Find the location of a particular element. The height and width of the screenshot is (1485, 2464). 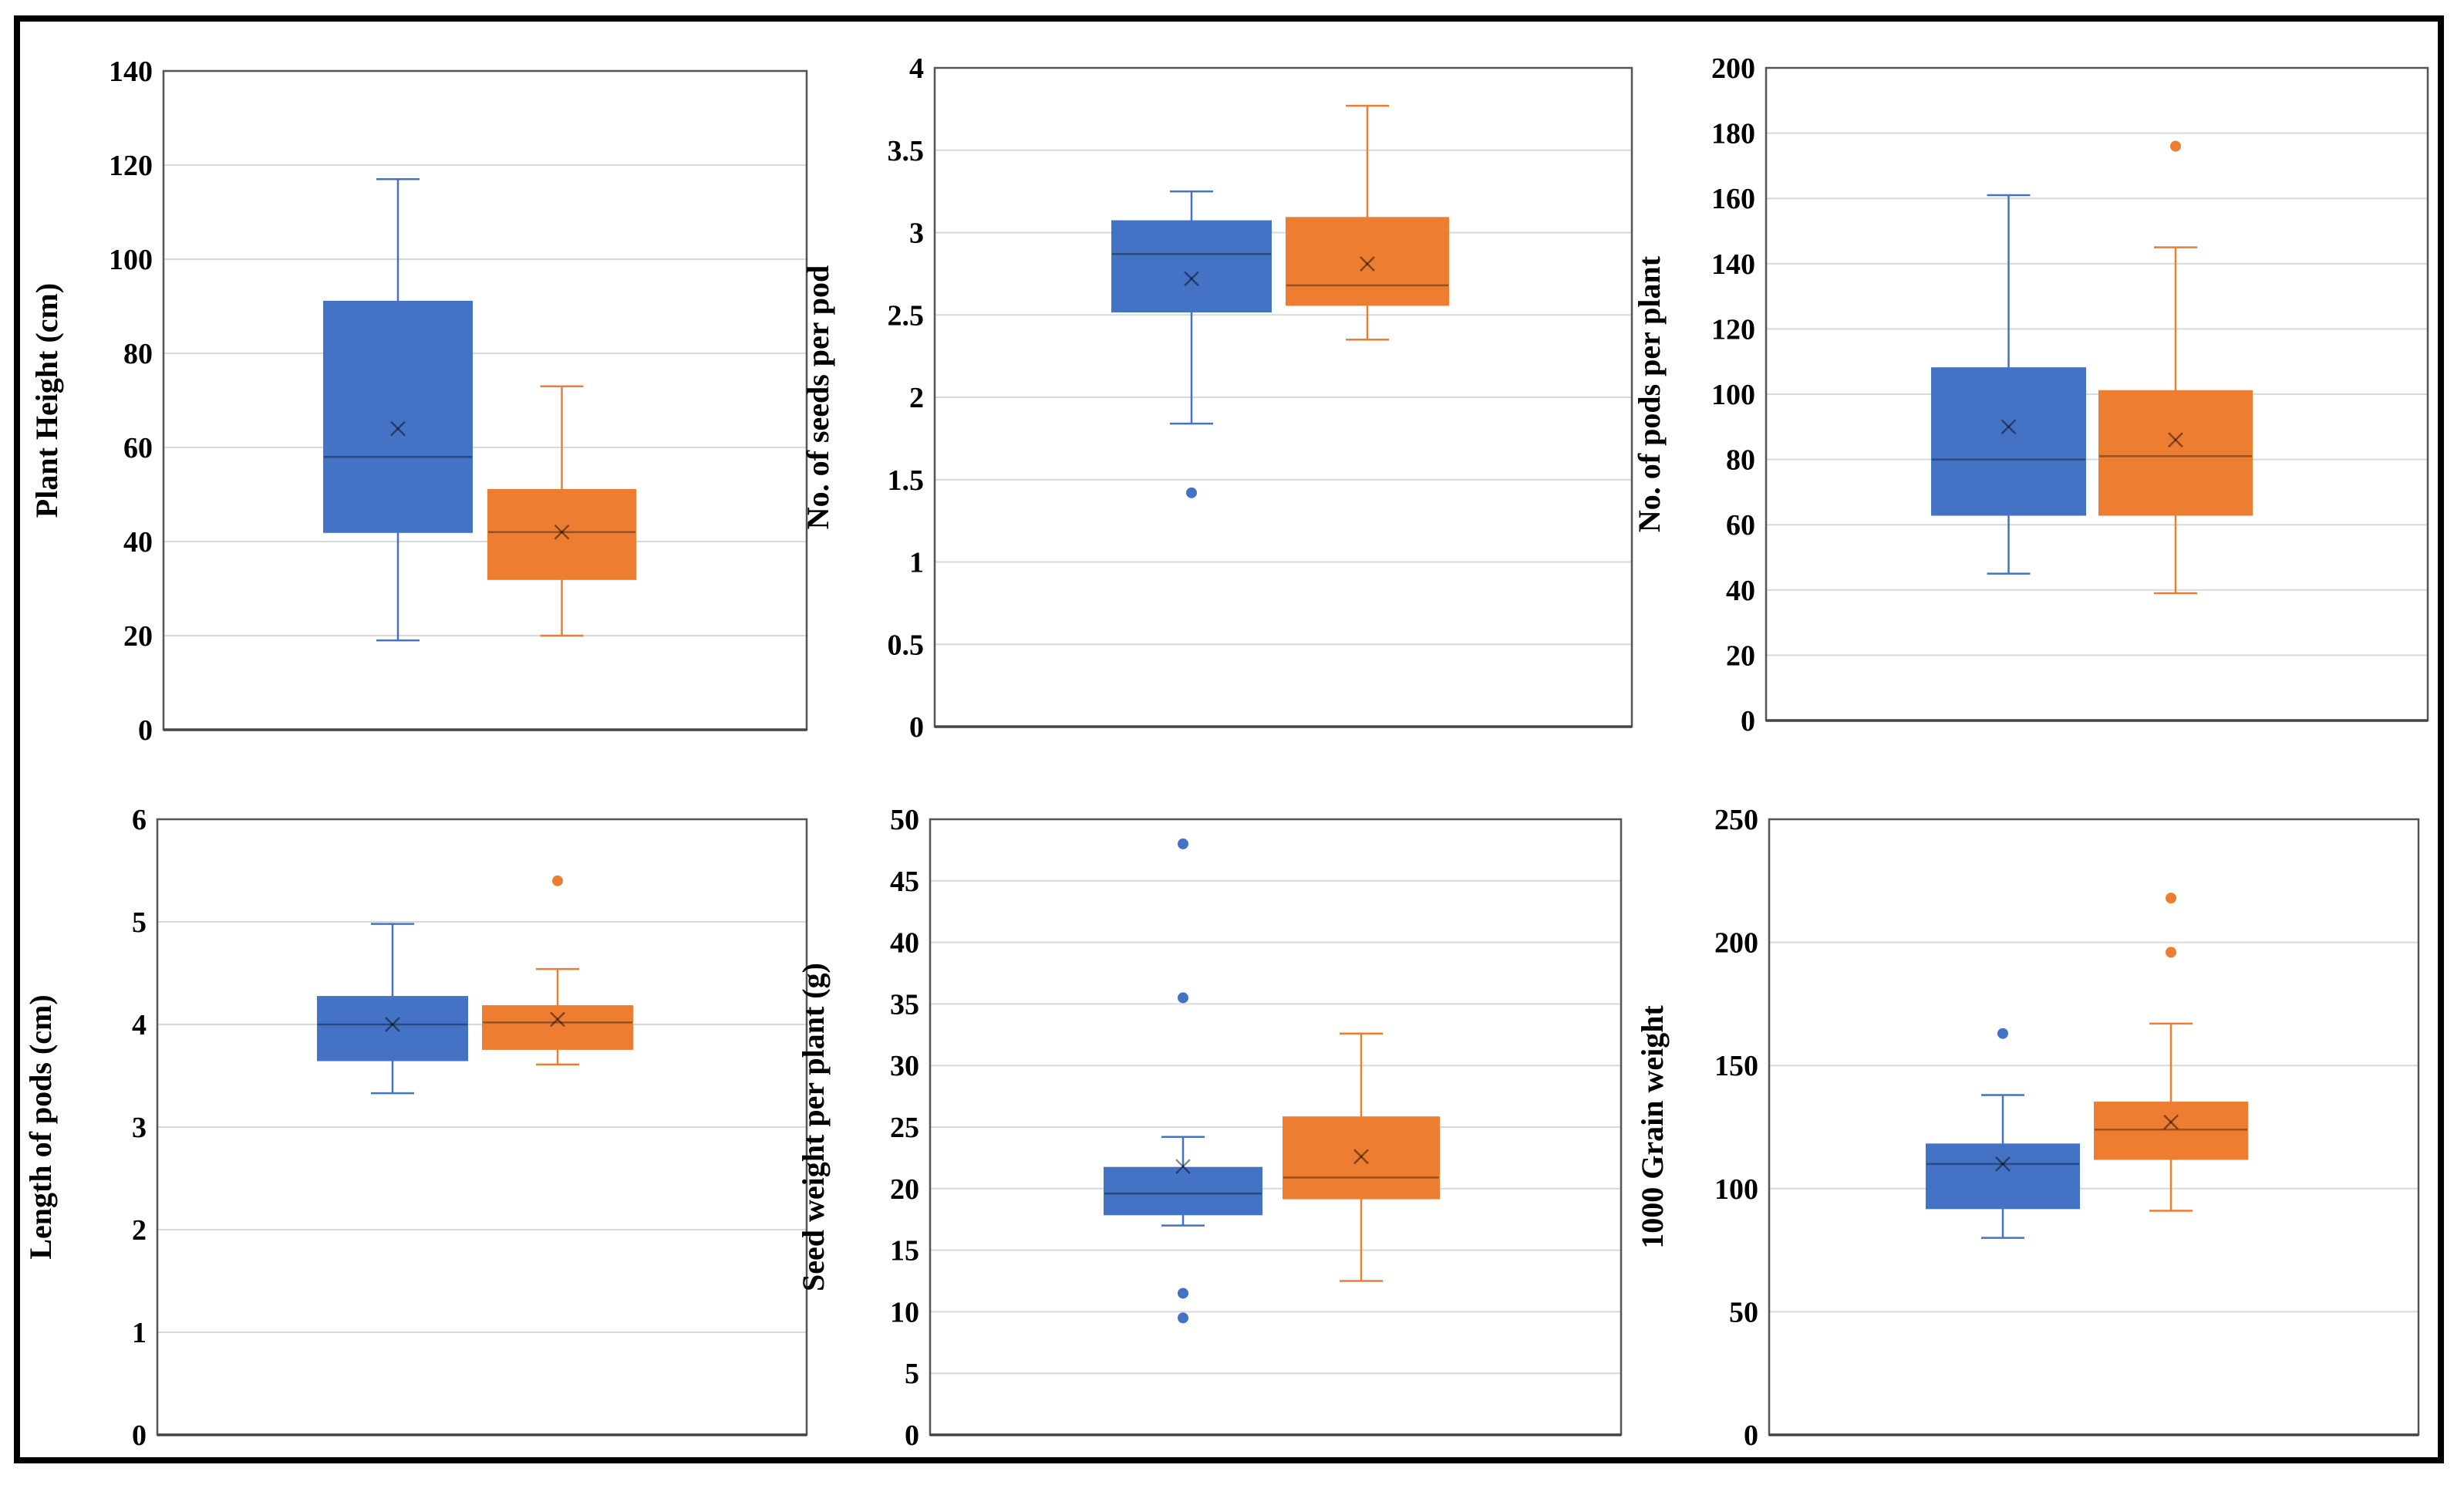

y-tick-label: 160 is located at coordinates (1733, 199).